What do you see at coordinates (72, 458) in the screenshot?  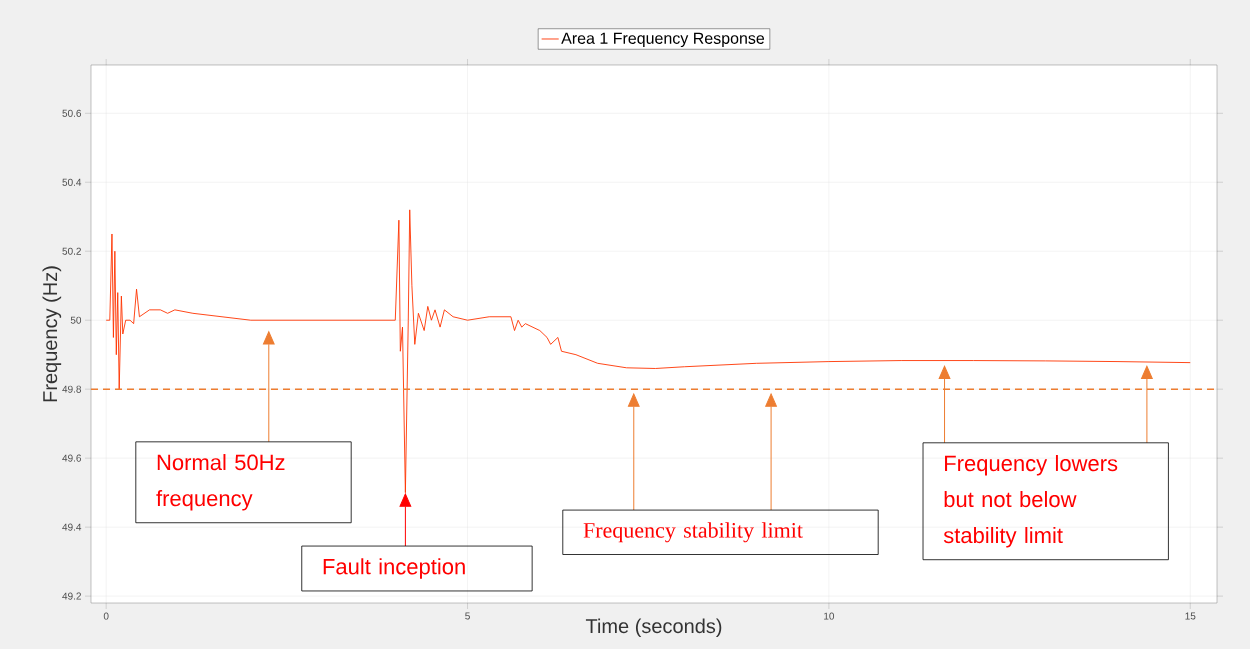 I see `y-tick-label: 49.6` at bounding box center [72, 458].